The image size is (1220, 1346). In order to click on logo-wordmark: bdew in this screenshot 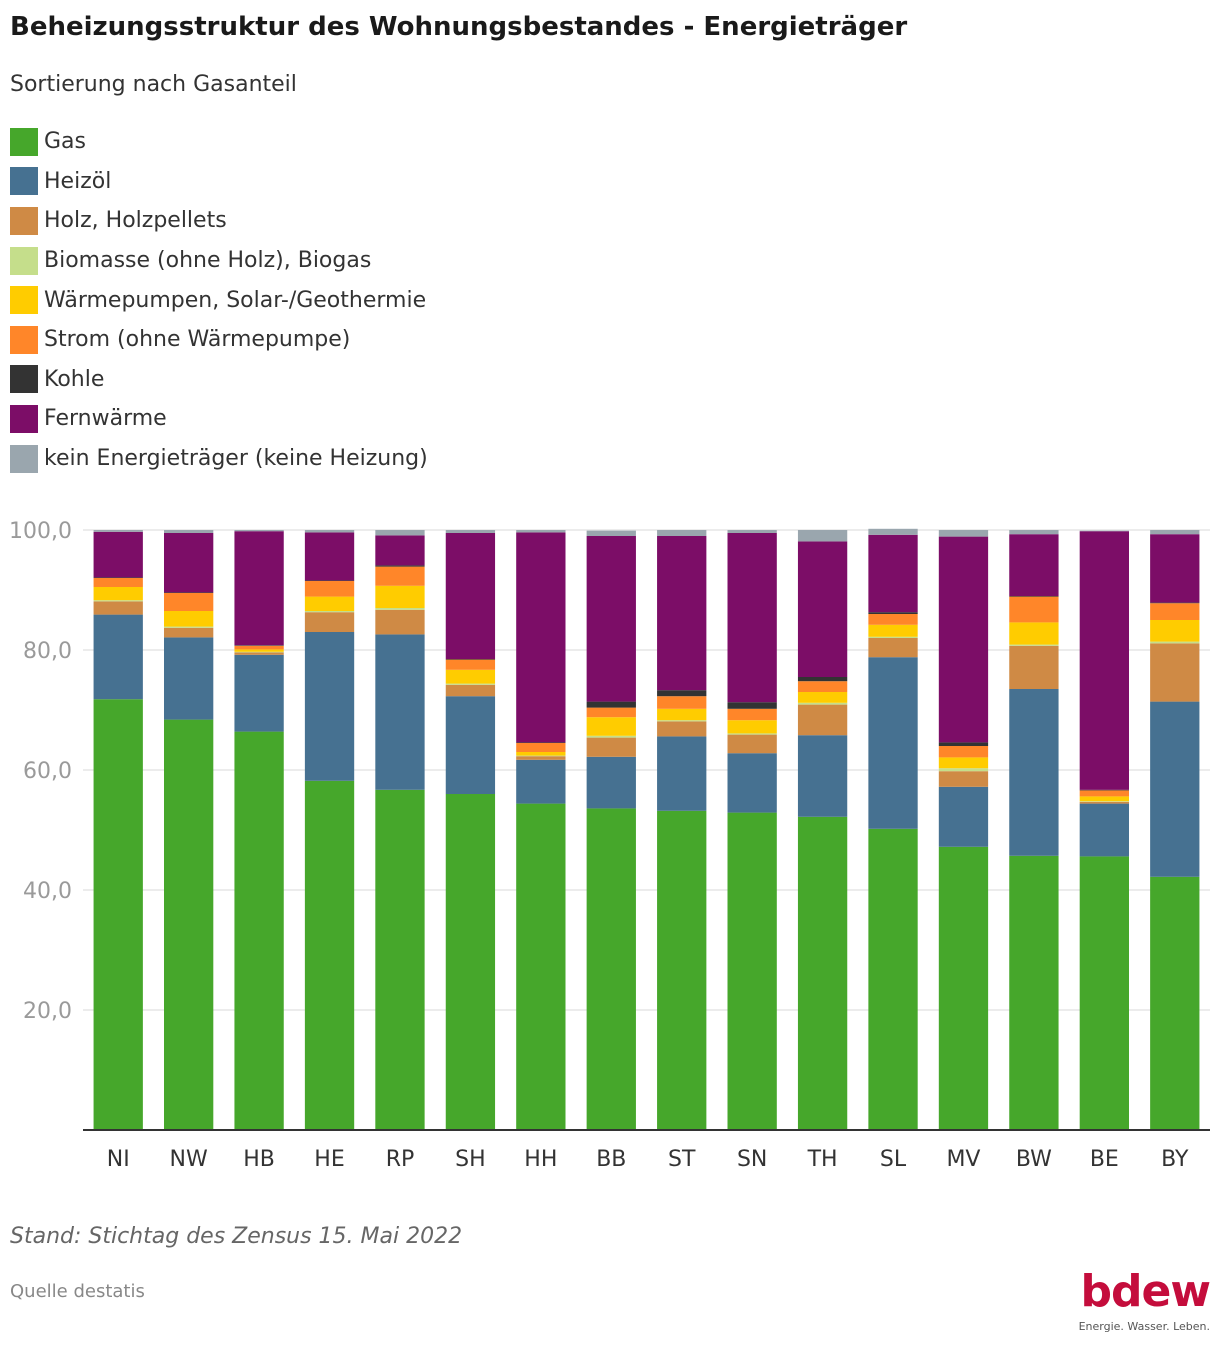, I will do `click(1145, 1291)`.